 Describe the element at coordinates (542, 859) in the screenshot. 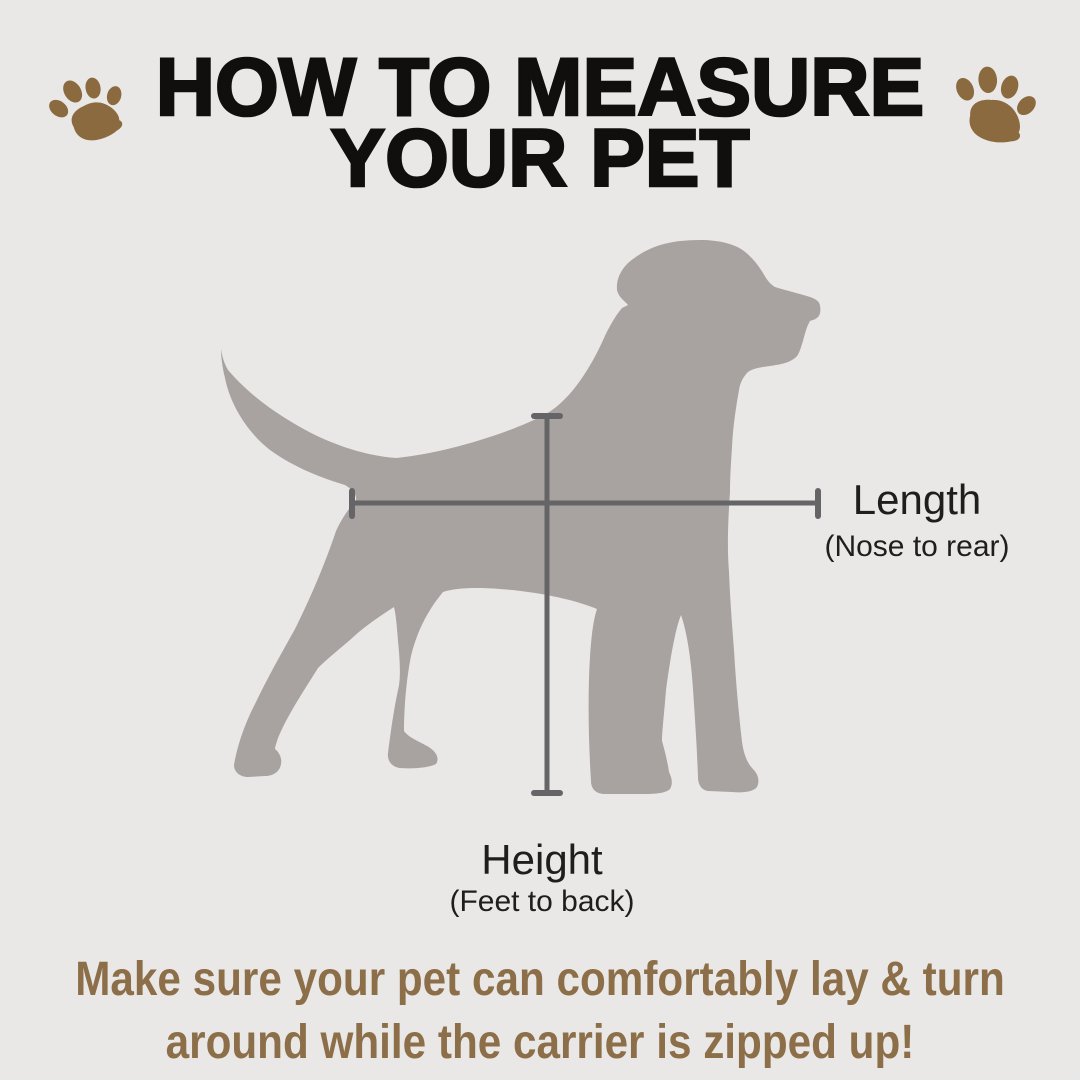

I see `height-label: Height` at that location.